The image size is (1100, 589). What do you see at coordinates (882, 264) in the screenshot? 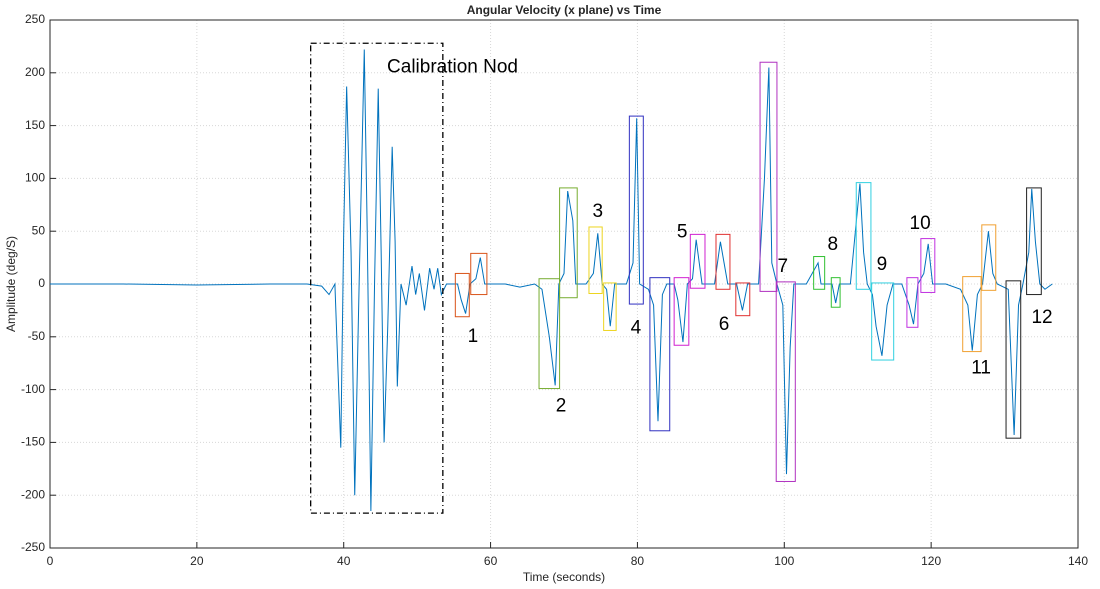
I see `annotation-label: 9` at bounding box center [882, 264].